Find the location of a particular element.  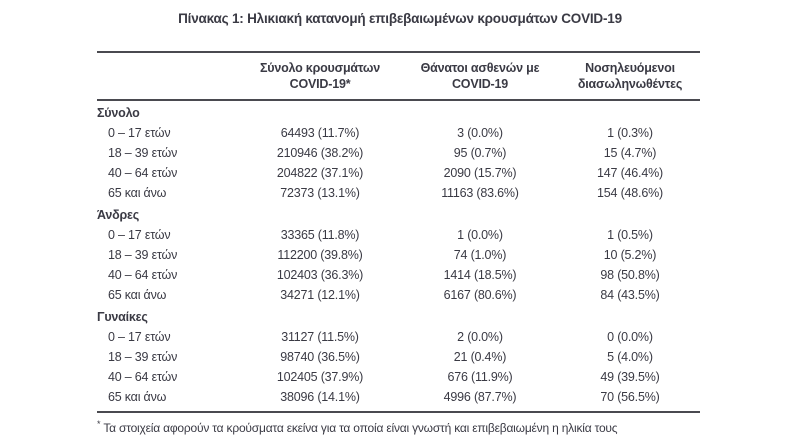

intubated-value: 70 (56.5%) is located at coordinates (630, 397).